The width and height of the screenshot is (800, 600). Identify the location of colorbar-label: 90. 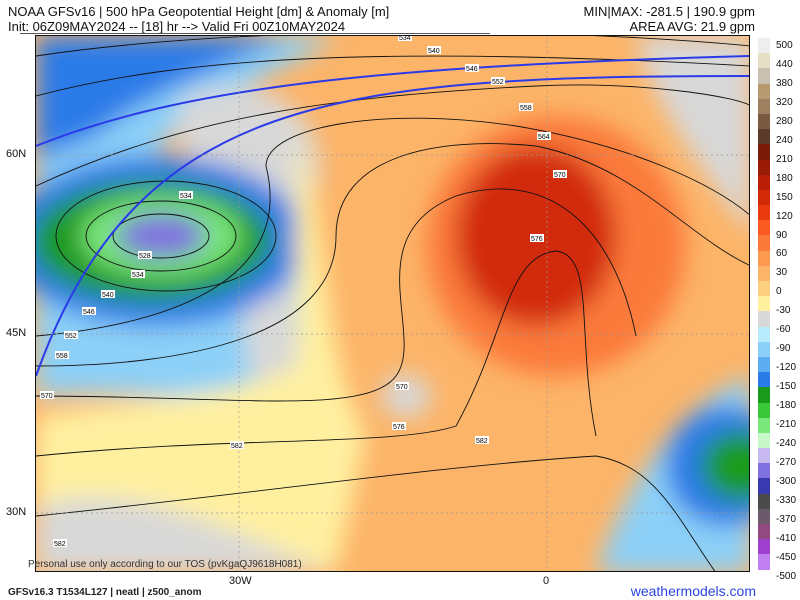
(782, 235).